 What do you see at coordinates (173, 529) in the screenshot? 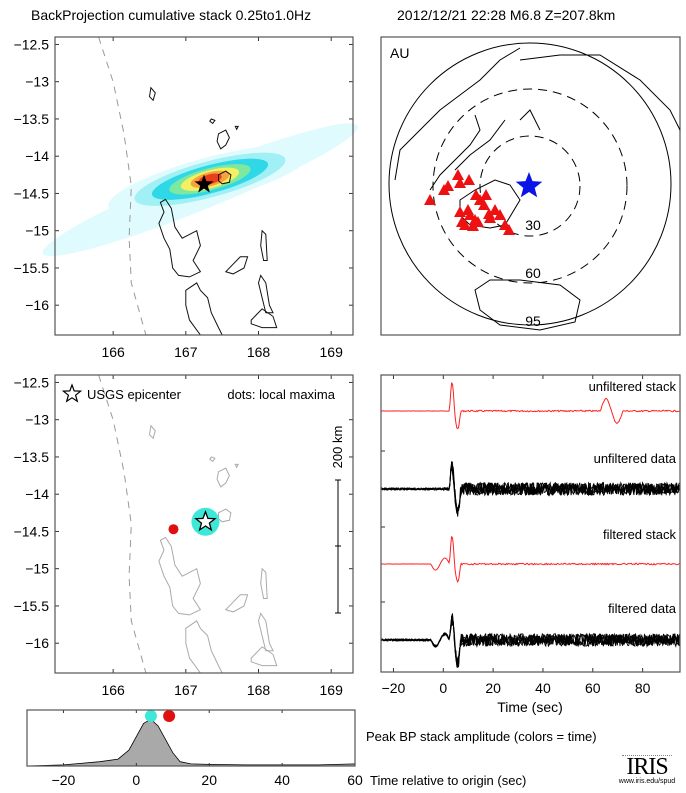
I see `local-maximum-dot` at bounding box center [173, 529].